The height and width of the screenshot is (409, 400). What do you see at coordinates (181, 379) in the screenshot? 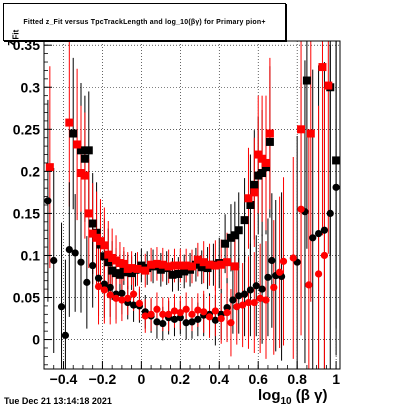
I see `x-tick-label: 0.2` at bounding box center [181, 379].